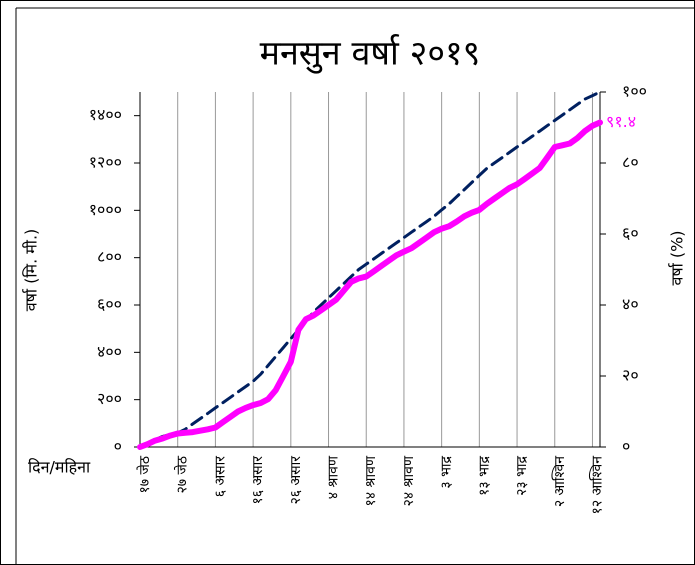  I want to click on y-tick-label: ४००, so click(109, 351).